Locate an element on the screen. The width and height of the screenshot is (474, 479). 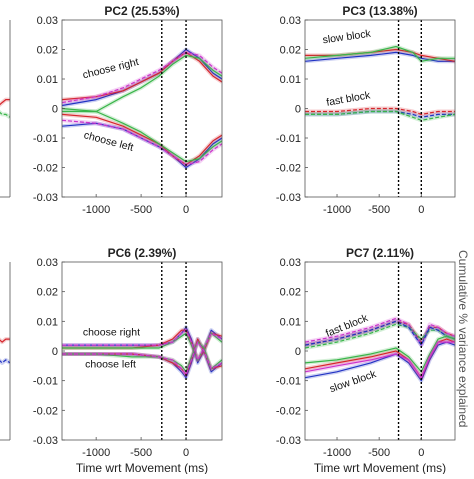
panel-title: PC7 (2.11%) is located at coordinates (380, 253).